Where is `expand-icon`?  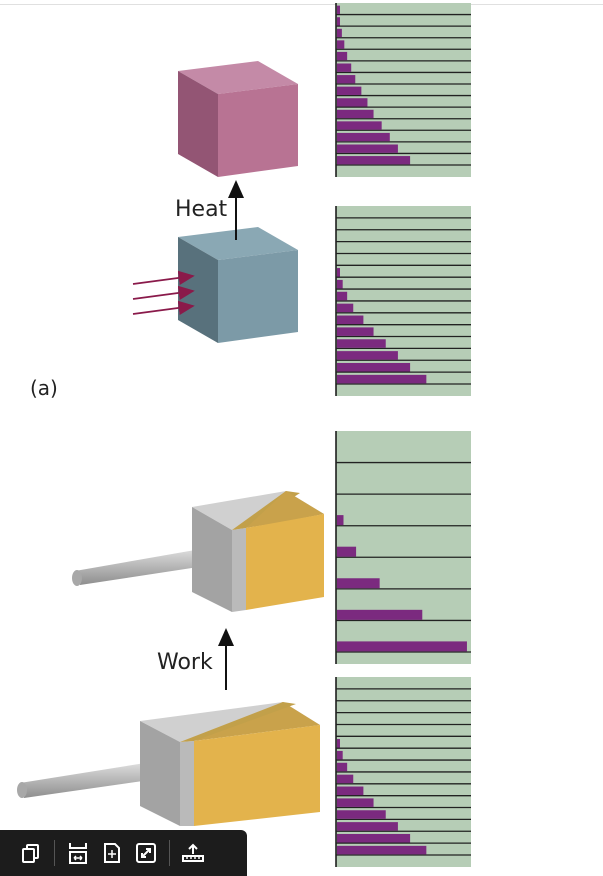
expand-icon is located at coordinates (146, 853).